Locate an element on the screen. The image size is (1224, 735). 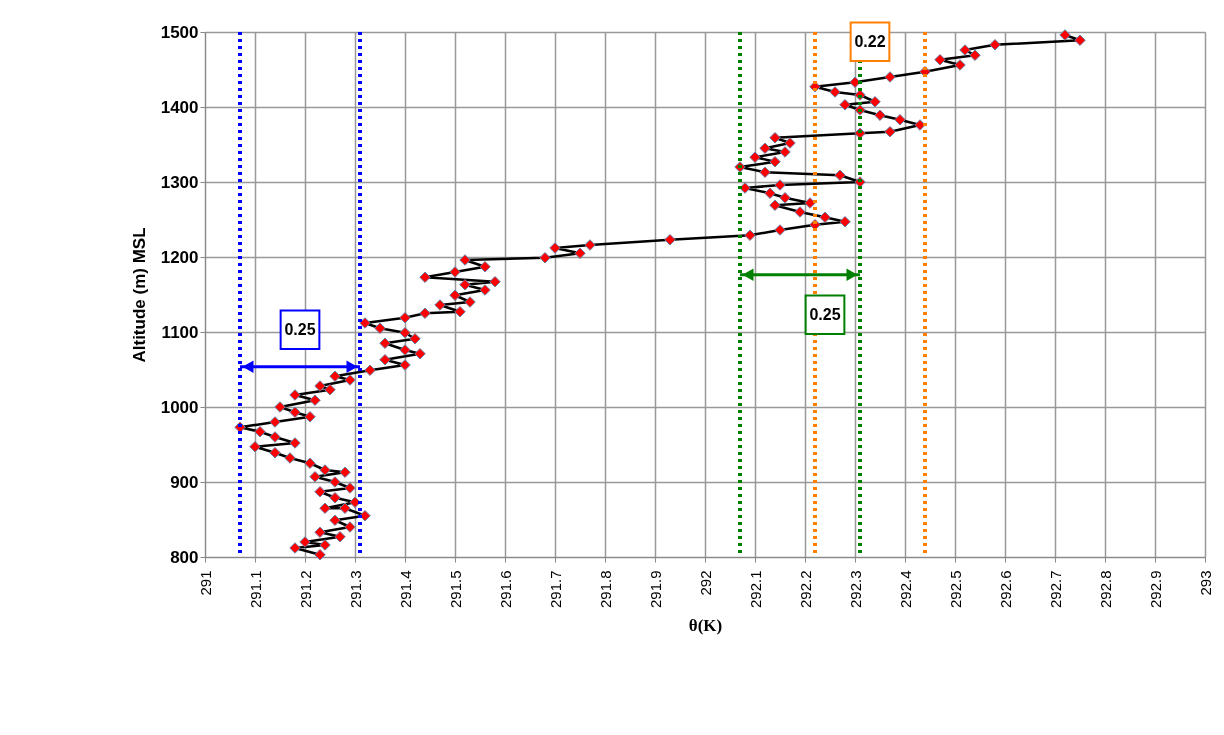
annotation: 0.22 is located at coordinates (870, 41).